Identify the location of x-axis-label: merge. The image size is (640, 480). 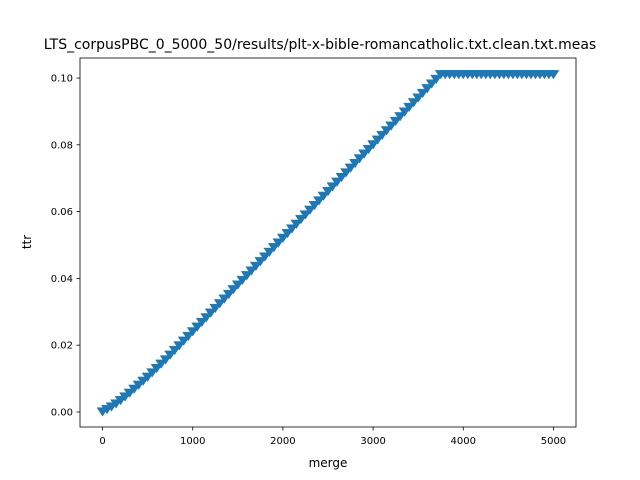
(328, 463).